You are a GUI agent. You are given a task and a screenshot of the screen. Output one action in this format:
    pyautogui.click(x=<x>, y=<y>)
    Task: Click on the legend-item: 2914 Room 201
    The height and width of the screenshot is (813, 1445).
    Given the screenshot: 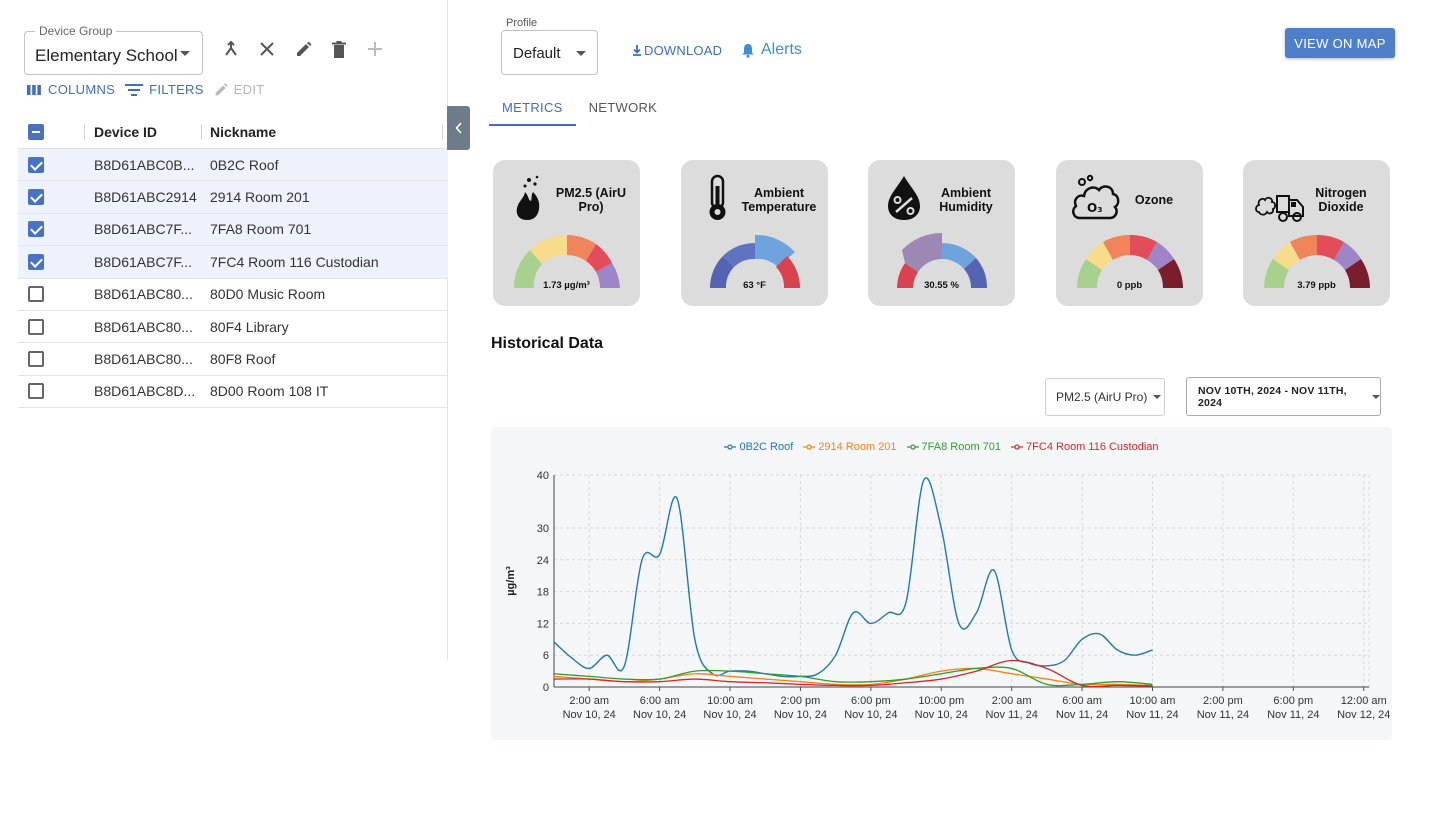 What is the action you would take?
    pyautogui.click(x=850, y=447)
    